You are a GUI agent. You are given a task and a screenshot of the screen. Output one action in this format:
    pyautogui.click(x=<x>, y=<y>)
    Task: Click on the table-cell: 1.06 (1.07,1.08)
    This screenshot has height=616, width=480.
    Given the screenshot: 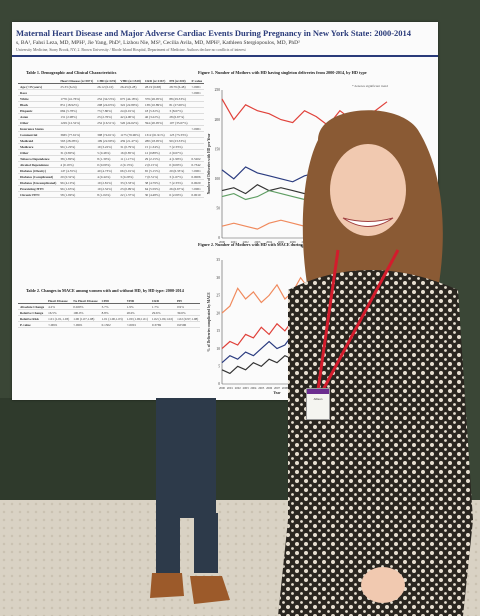 What is the action you would take?
    pyautogui.click(x=85, y=318)
    